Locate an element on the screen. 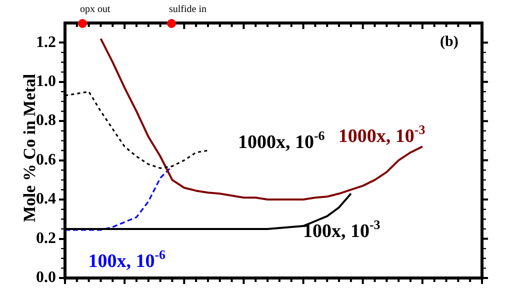  y-tick-label: 0.8 is located at coordinates (46, 121).